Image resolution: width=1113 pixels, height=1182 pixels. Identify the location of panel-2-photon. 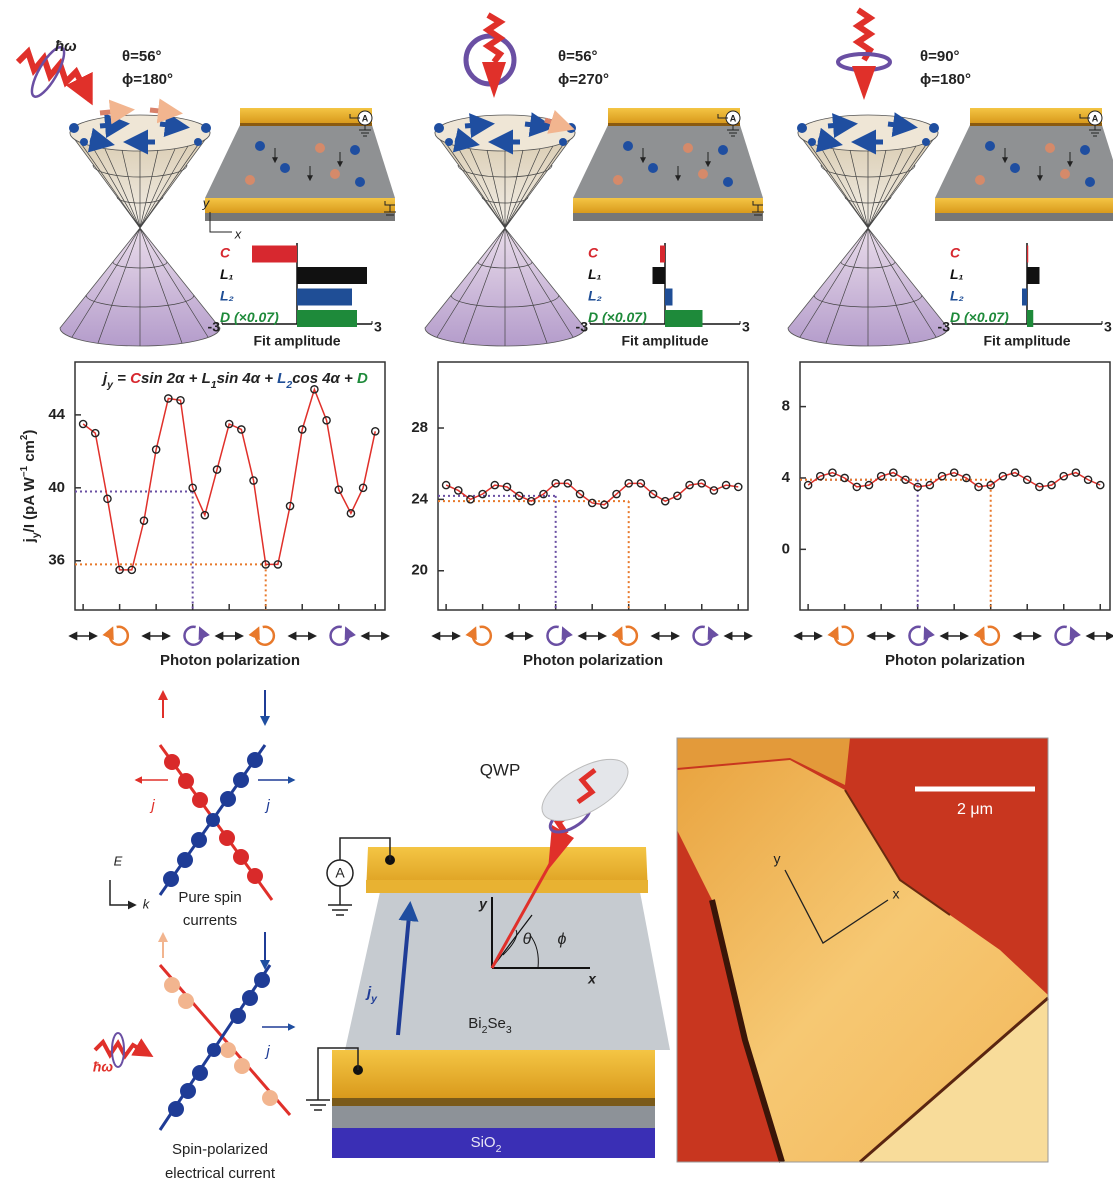
(519, 73).